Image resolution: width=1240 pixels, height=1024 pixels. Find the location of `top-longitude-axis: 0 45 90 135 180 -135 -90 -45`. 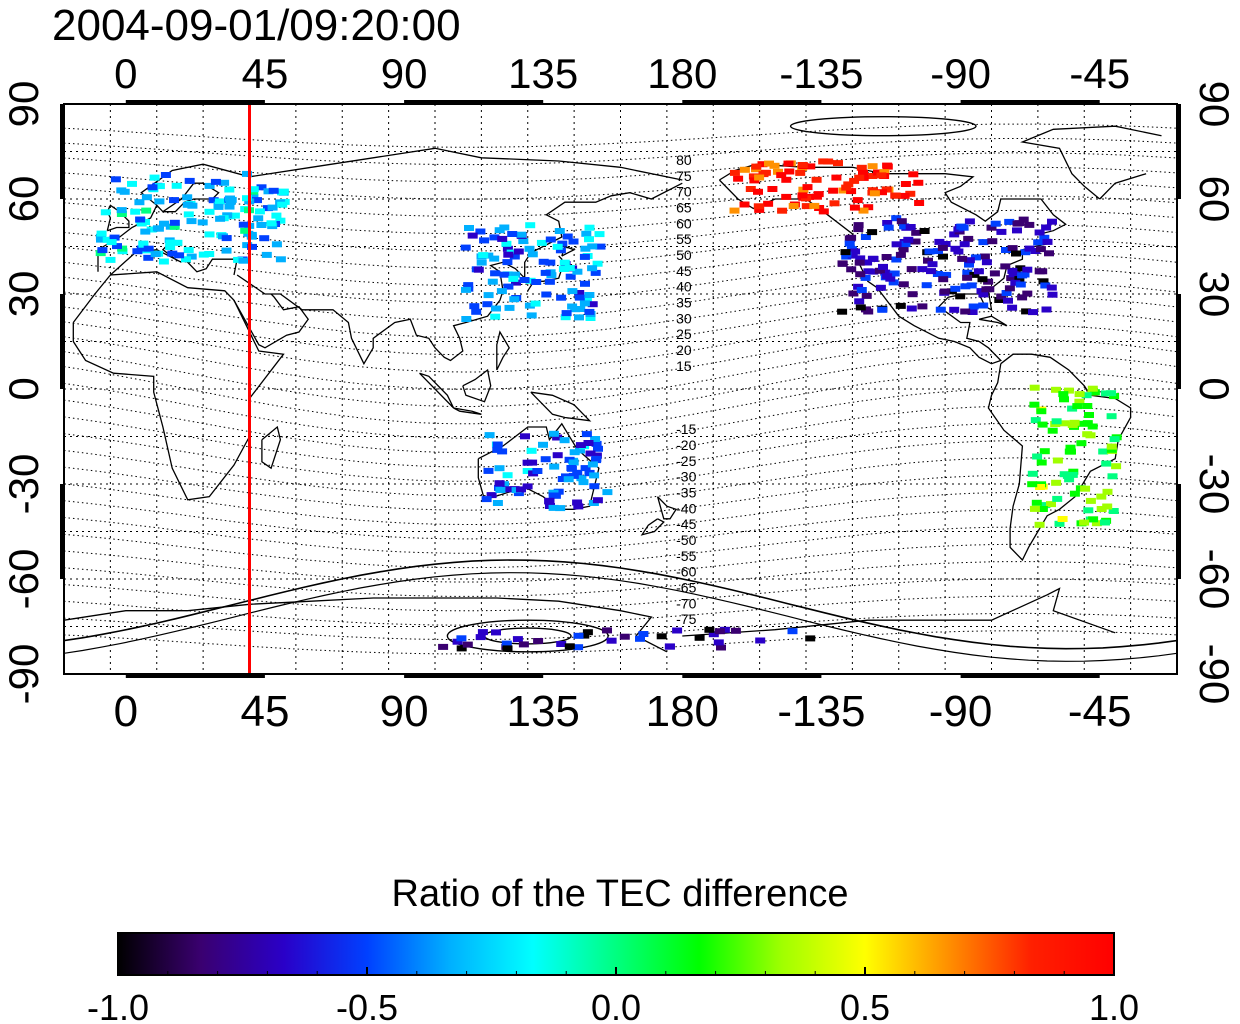

top-longitude-axis: 0 45 90 135 180 -135 -90 -45 is located at coordinates (622, 73).